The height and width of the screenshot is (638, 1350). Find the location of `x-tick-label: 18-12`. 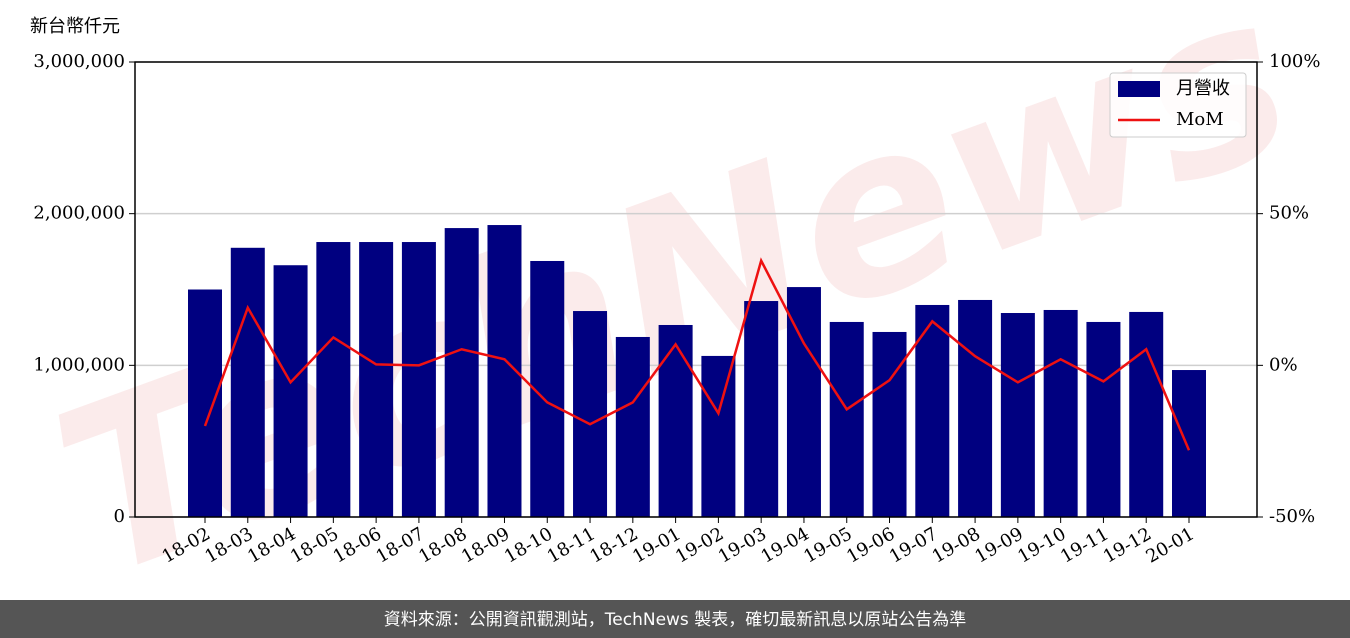

x-tick-label: 18-12 is located at coordinates (613, 545).